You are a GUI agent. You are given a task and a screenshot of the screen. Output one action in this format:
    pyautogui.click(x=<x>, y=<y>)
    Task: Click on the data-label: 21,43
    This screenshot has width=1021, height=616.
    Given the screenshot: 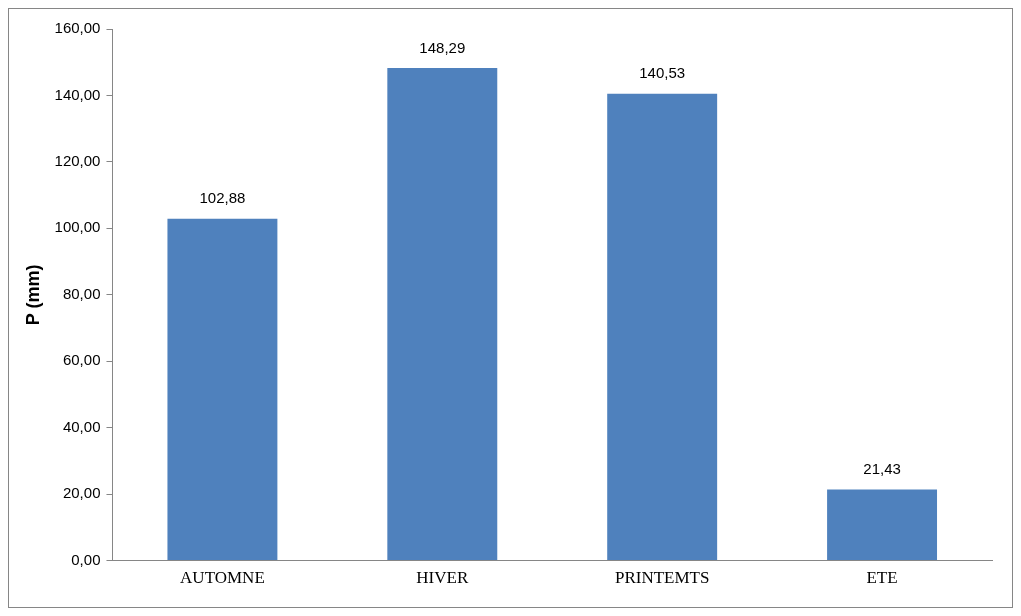 What is the action you would take?
    pyautogui.click(x=882, y=469)
    